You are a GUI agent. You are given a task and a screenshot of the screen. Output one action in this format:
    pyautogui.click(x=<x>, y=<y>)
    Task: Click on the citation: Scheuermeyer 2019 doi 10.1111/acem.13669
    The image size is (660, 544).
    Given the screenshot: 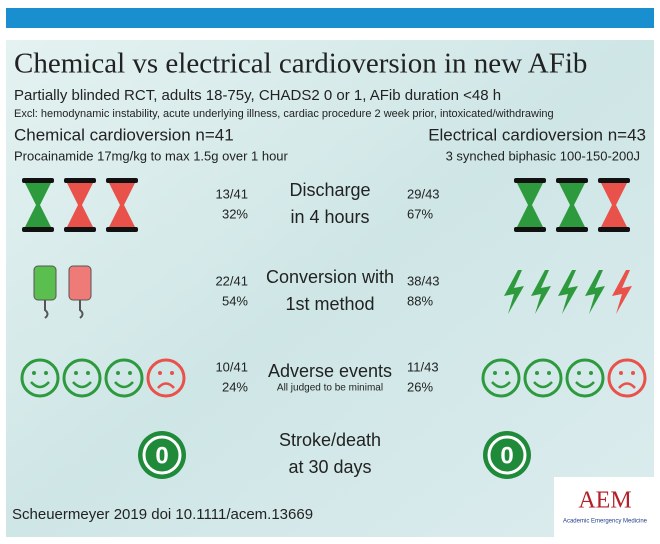 What is the action you would take?
    pyautogui.click(x=162, y=514)
    